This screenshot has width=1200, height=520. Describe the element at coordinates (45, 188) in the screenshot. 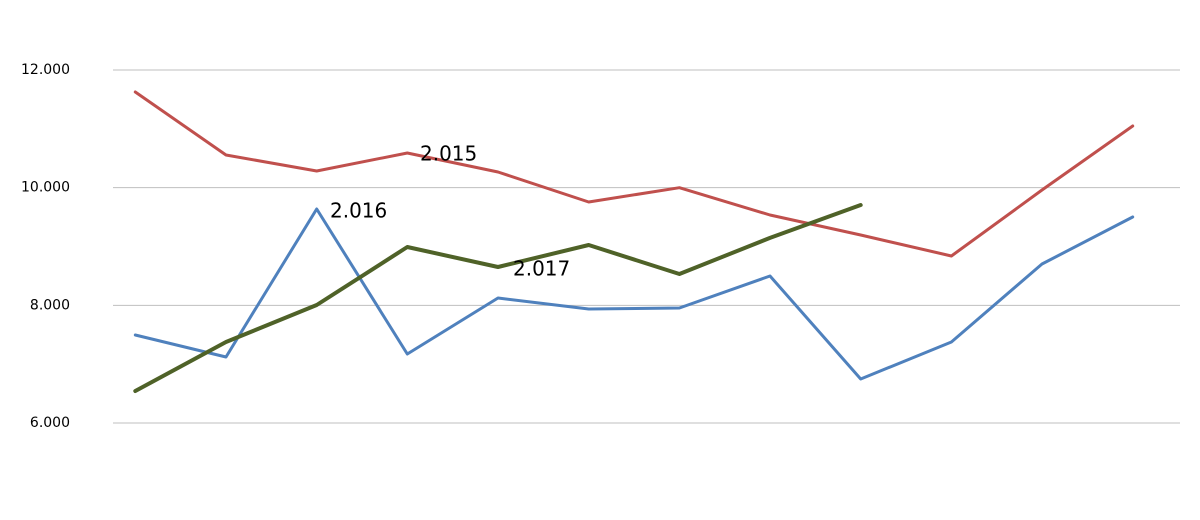

I see `y-tick-label: 10.000` at that location.